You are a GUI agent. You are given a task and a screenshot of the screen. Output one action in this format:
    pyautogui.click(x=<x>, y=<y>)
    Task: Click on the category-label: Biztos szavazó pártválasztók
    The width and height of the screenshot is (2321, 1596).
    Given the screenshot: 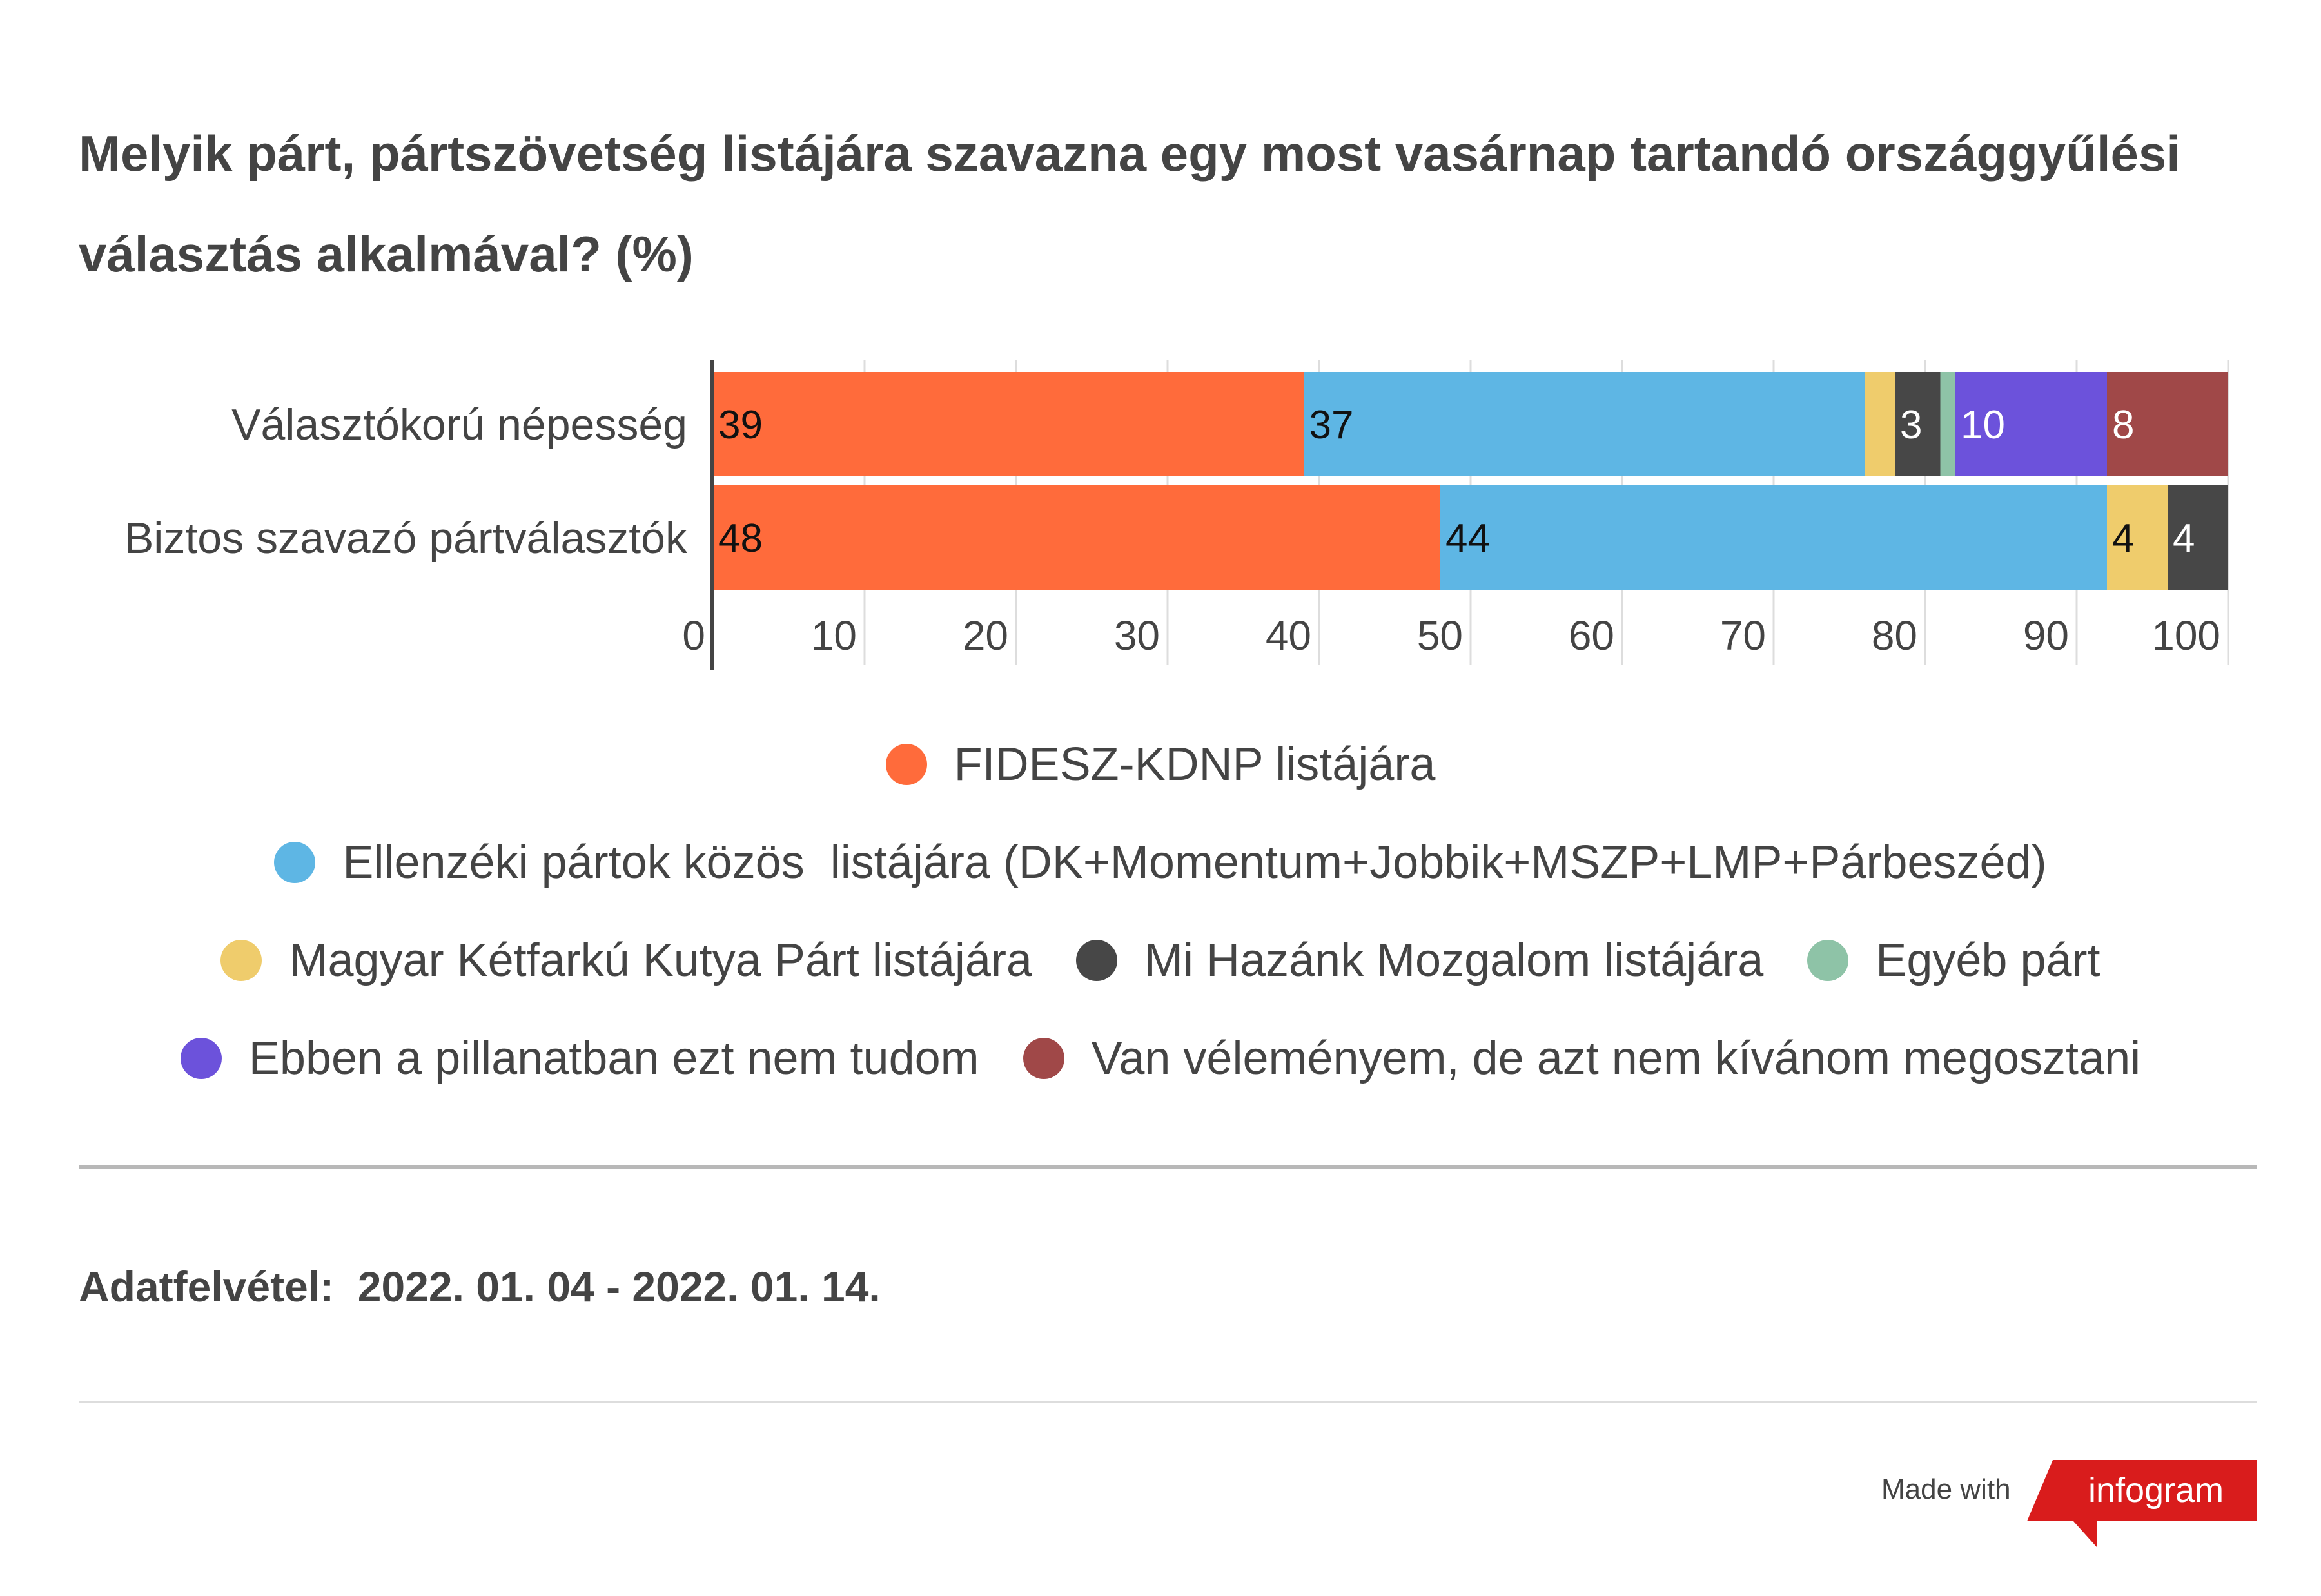 What is the action you would take?
    pyautogui.click(x=406, y=538)
    